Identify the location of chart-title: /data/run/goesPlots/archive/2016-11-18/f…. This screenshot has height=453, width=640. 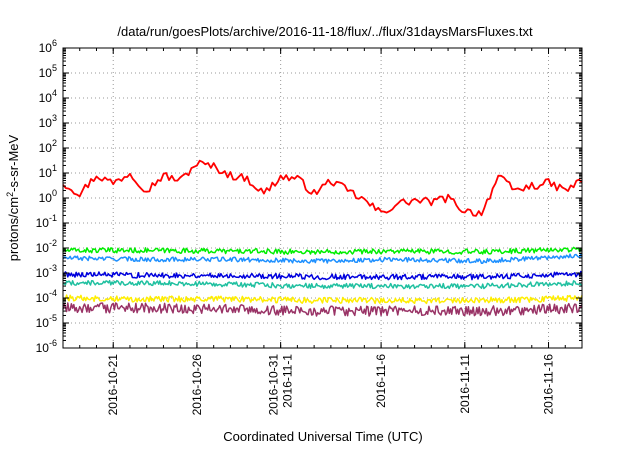
(325, 31).